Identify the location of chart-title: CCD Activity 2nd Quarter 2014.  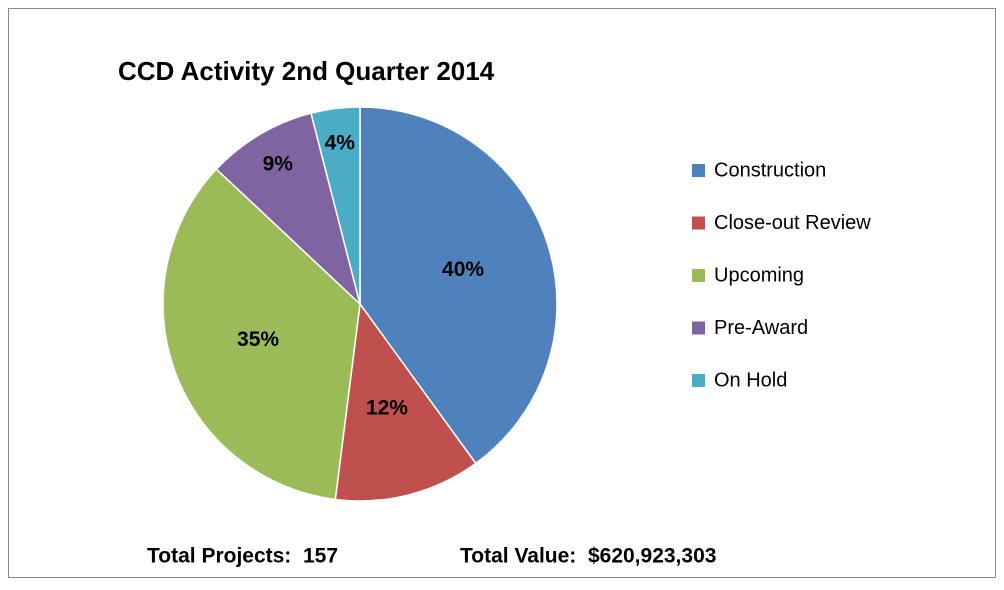
(306, 71).